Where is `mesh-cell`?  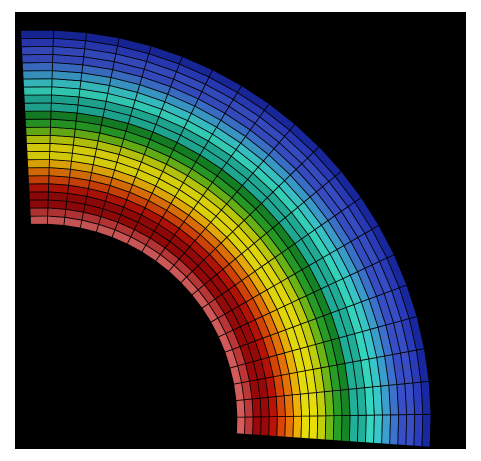
mesh-cell is located at coordinates (37, 34).